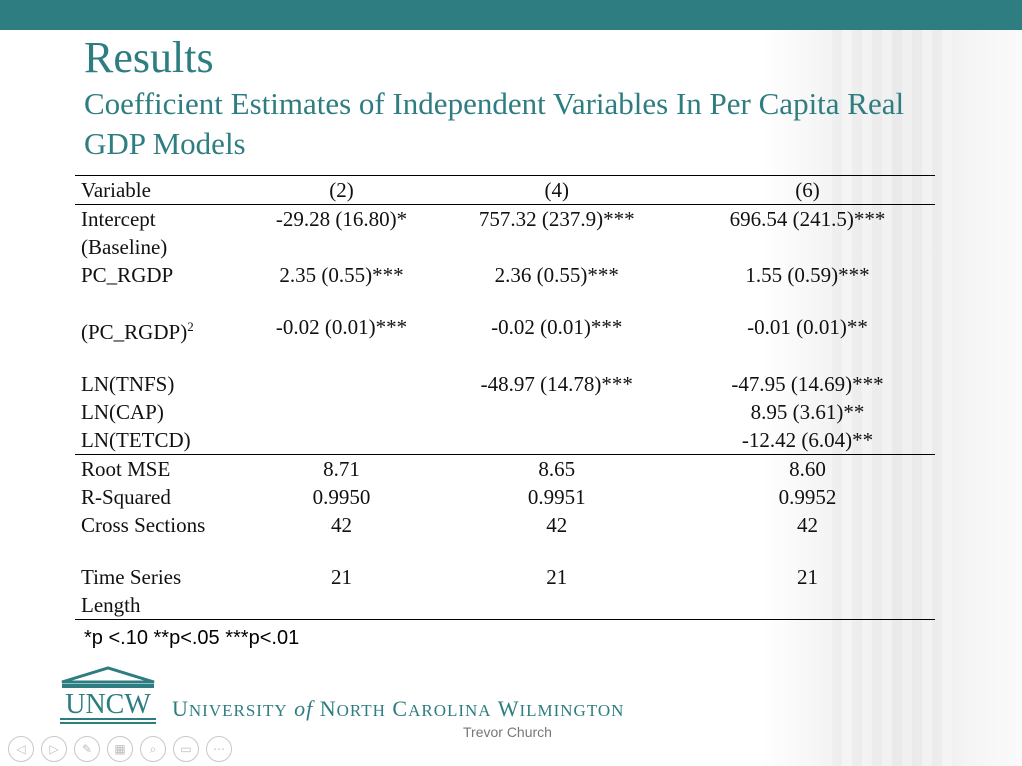 Image resolution: width=1022 pixels, height=766 pixels. What do you see at coordinates (131, 577) in the screenshot?
I see `row-label: Time Series` at bounding box center [131, 577].